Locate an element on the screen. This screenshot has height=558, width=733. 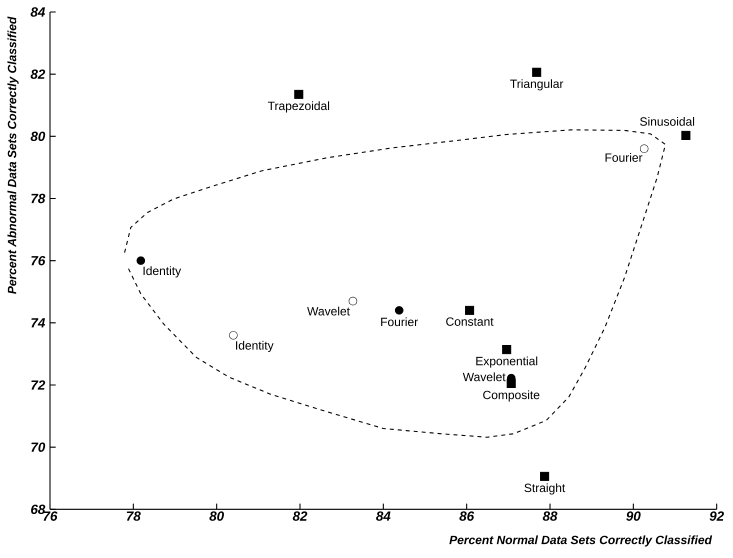
y-tick-label: 80 is located at coordinates (38, 137).